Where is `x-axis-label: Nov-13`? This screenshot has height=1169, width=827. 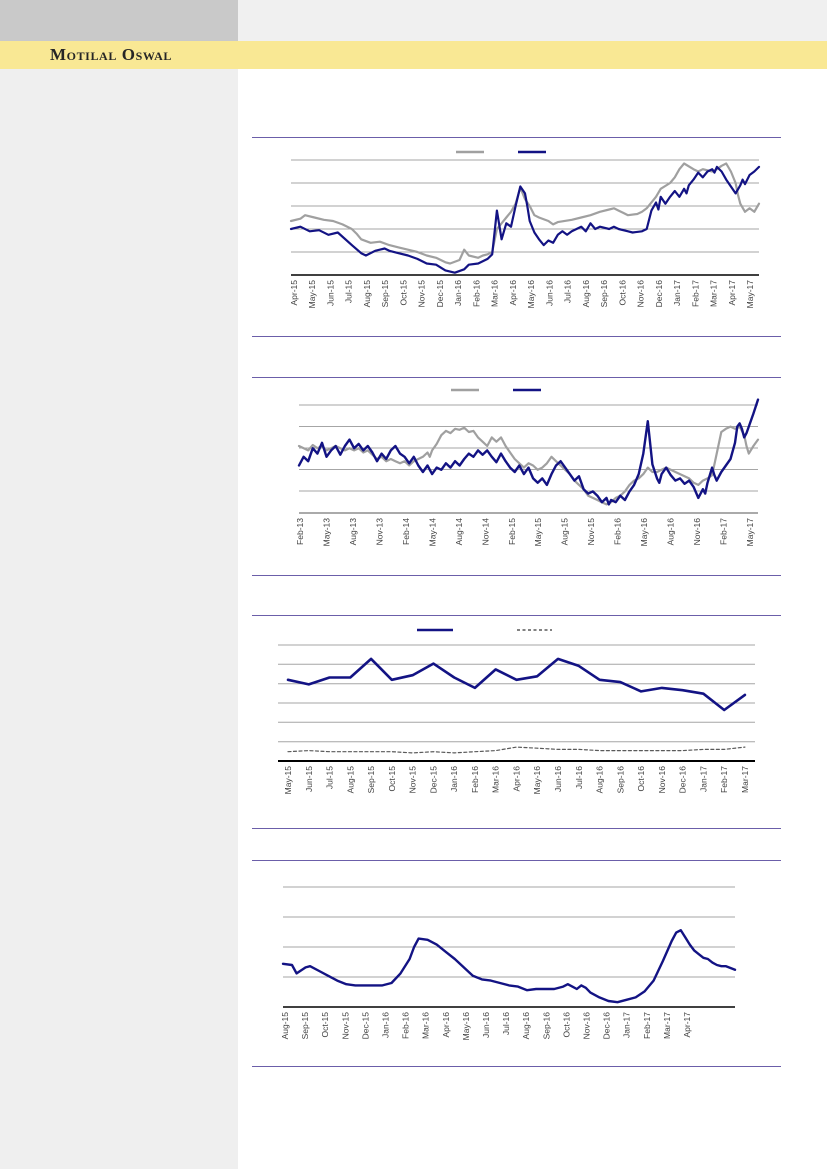 x-axis-label: Nov-13 is located at coordinates (379, 532).